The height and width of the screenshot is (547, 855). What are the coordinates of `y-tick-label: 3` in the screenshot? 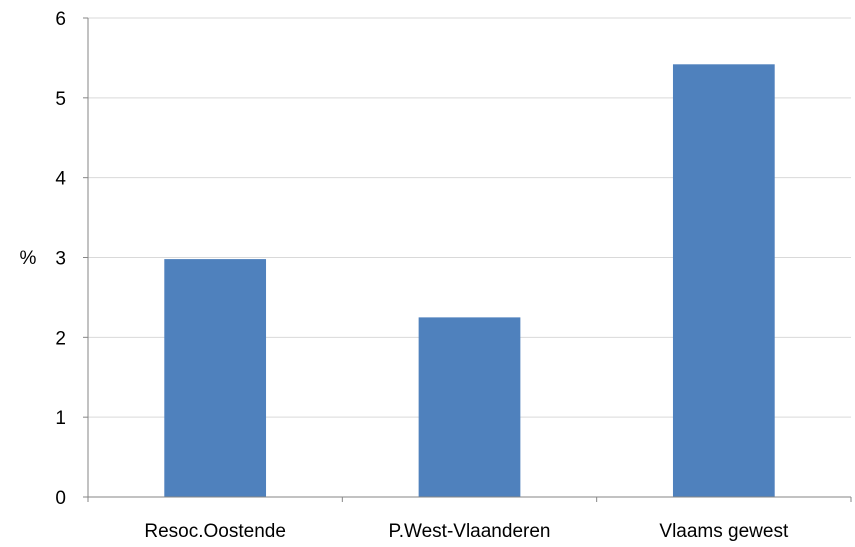 It's located at (60, 259).